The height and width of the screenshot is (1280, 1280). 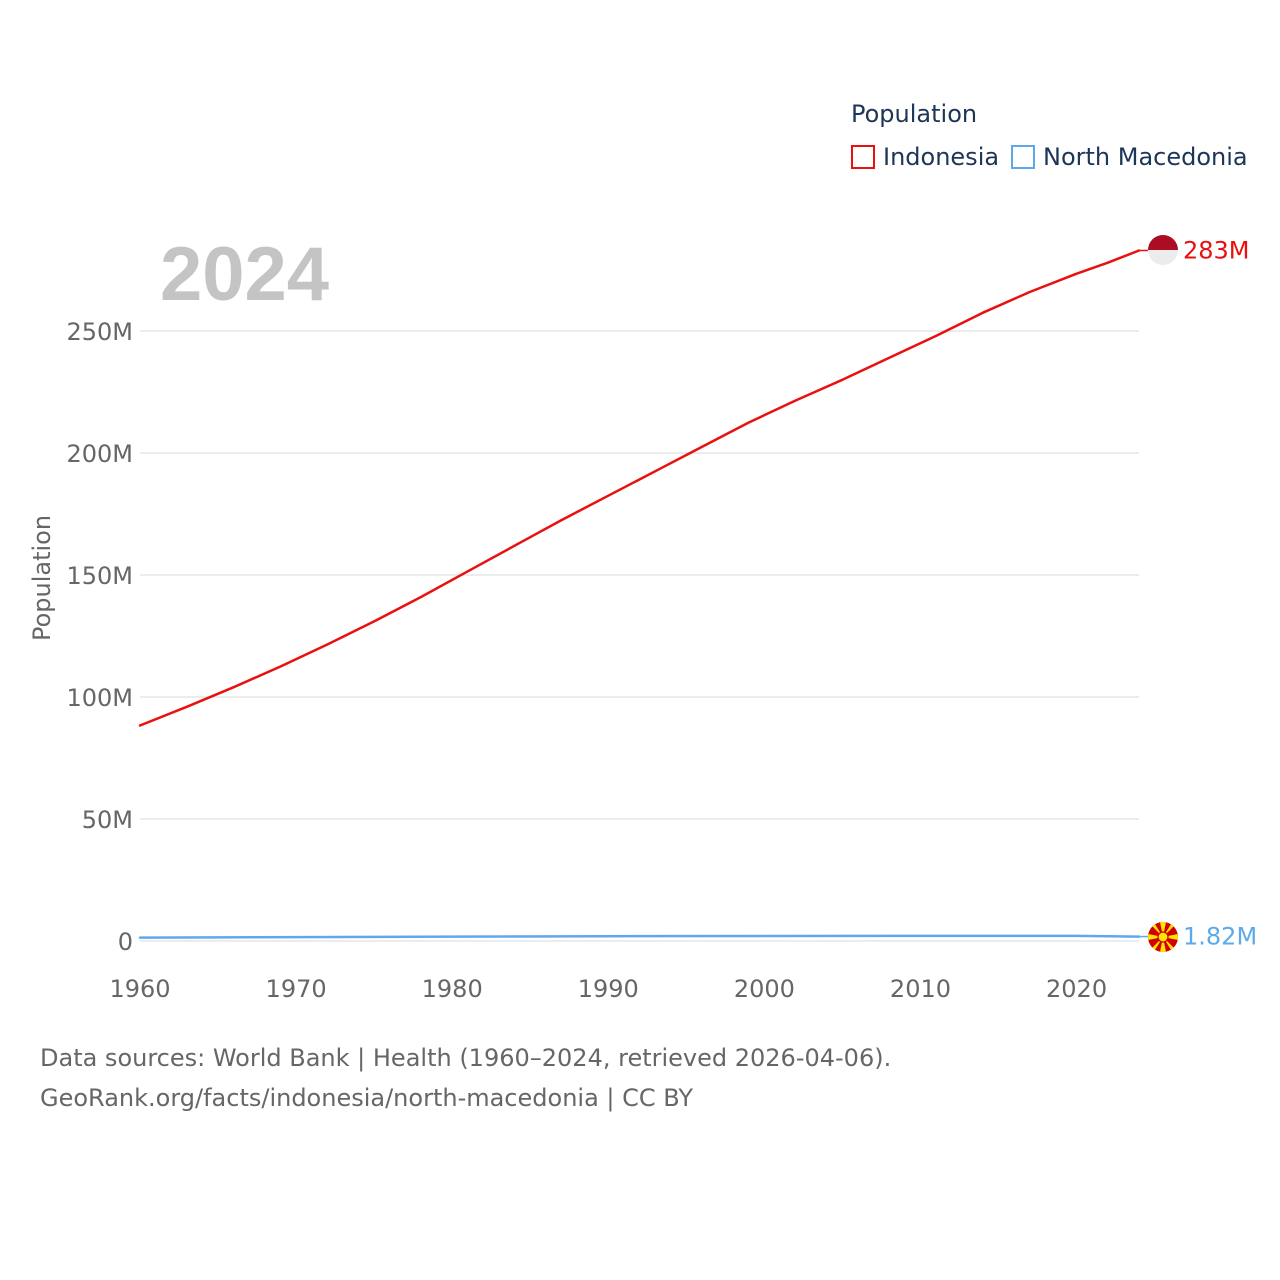 I want to click on legend-swatch-indonesia, so click(x=863, y=157).